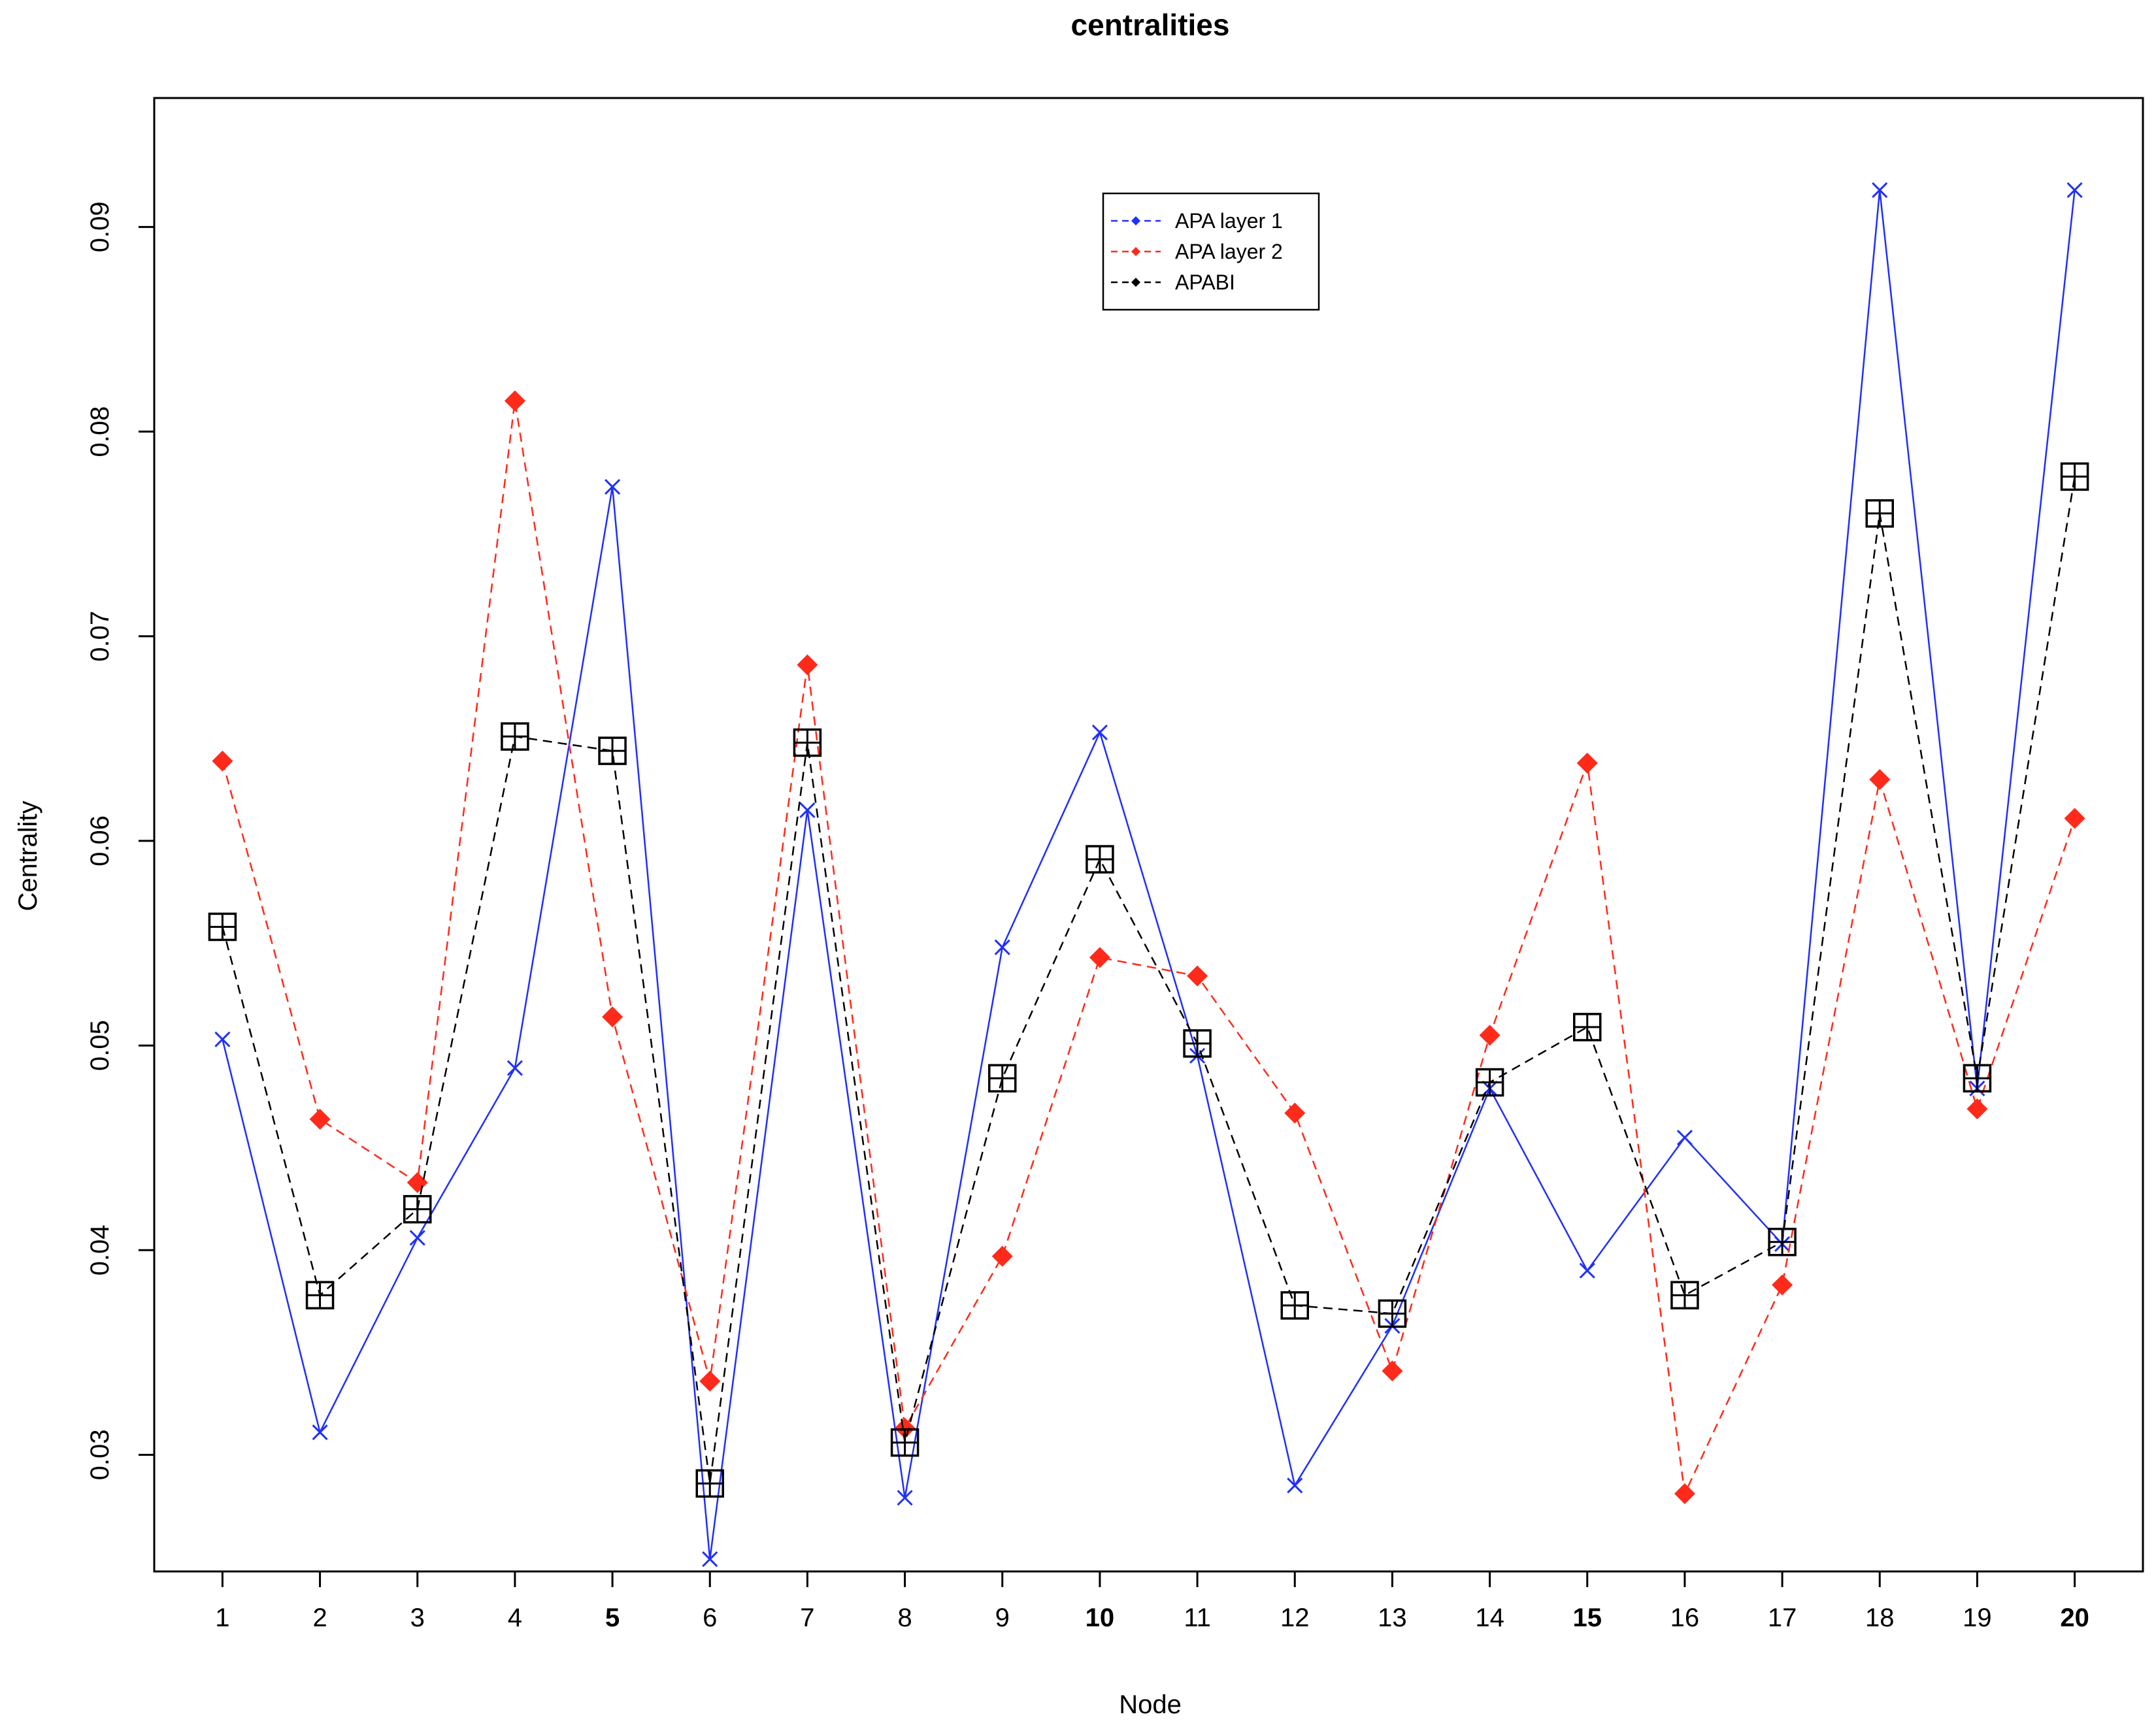  I want to click on legend-label: APABI, so click(1205, 283).